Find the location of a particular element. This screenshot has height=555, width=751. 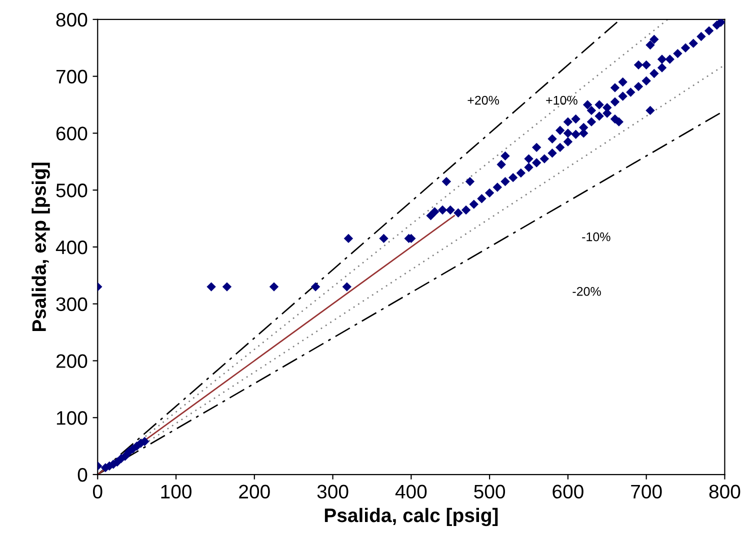

x-axis-title: Psalida, calc [psig] is located at coordinates (411, 517).